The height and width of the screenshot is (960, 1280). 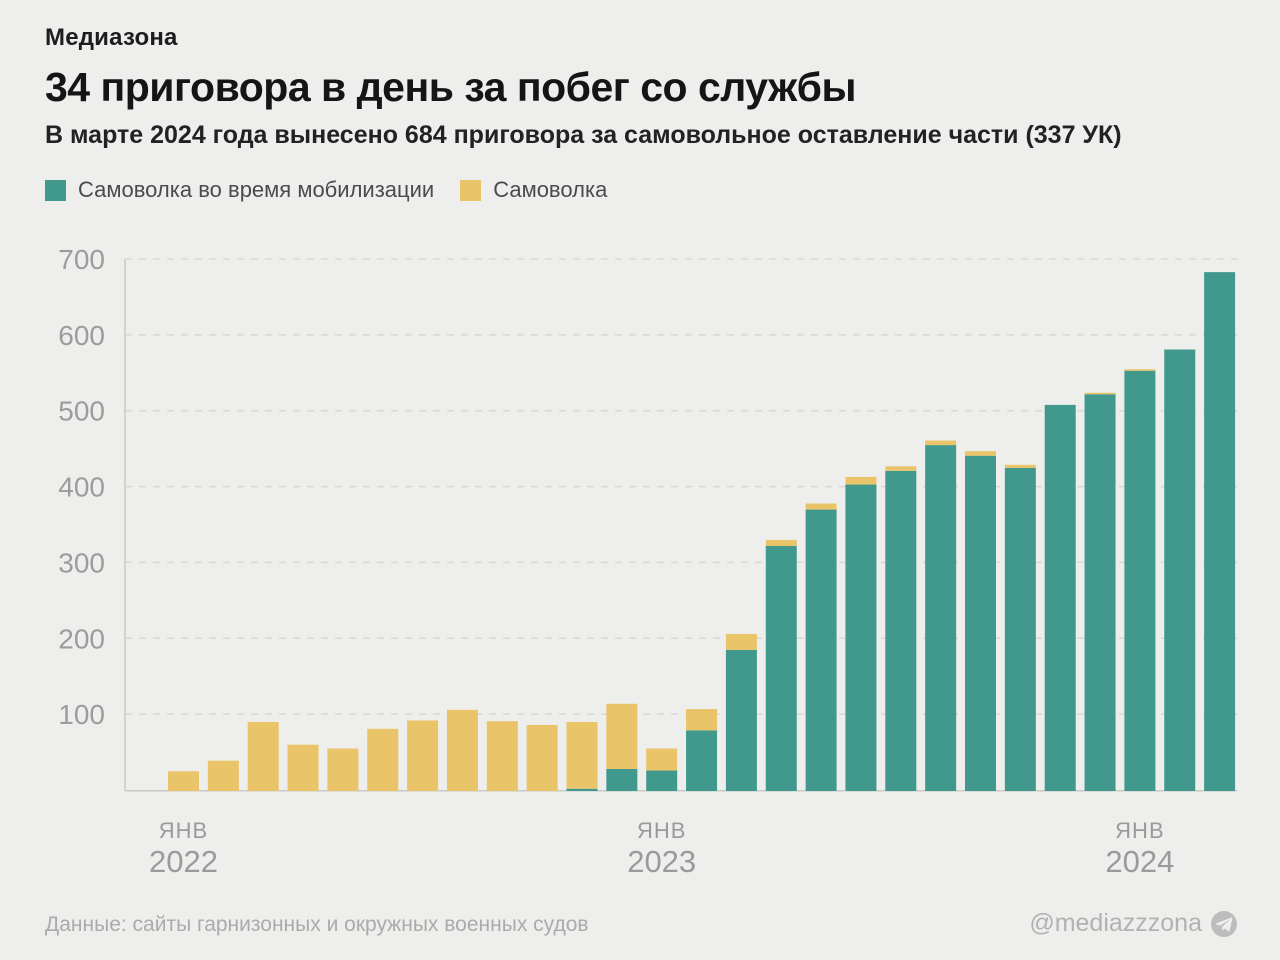 I want to click on bar-mobilization-мар-2024, so click(x=1220, y=531).